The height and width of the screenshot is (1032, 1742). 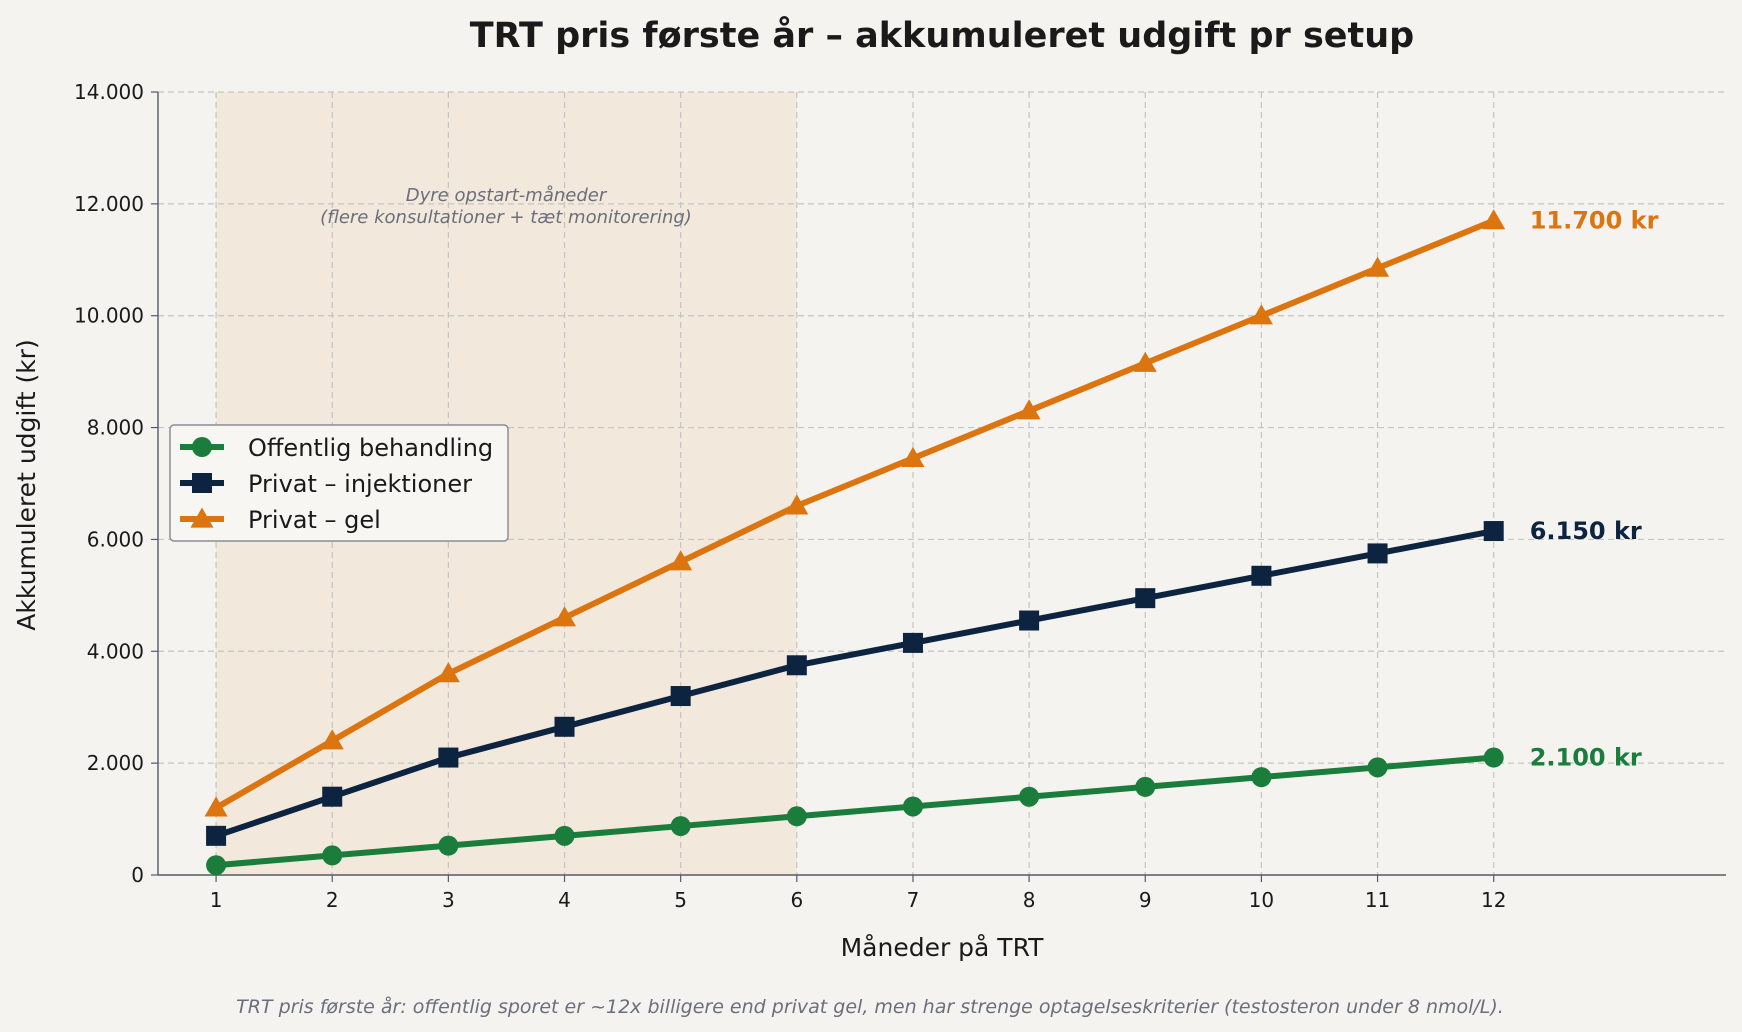 I want to click on series-line-offentlig, so click(x=855, y=811).